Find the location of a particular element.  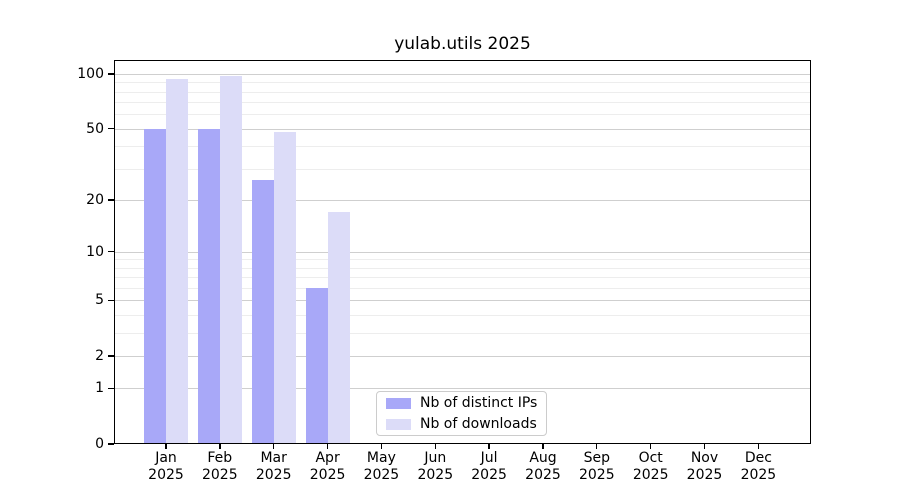

y-tick-label-0: 0 is located at coordinates (99, 444).